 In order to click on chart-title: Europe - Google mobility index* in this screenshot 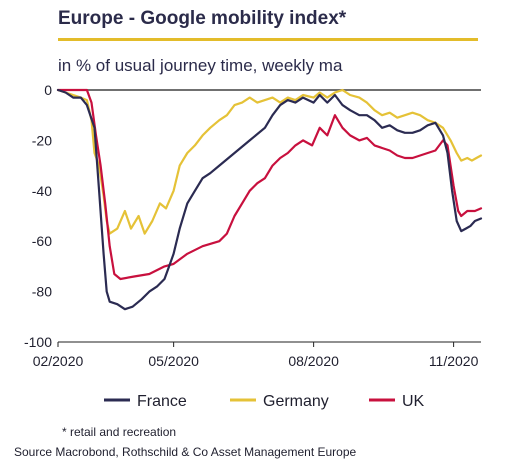, I will do `click(202, 18)`.